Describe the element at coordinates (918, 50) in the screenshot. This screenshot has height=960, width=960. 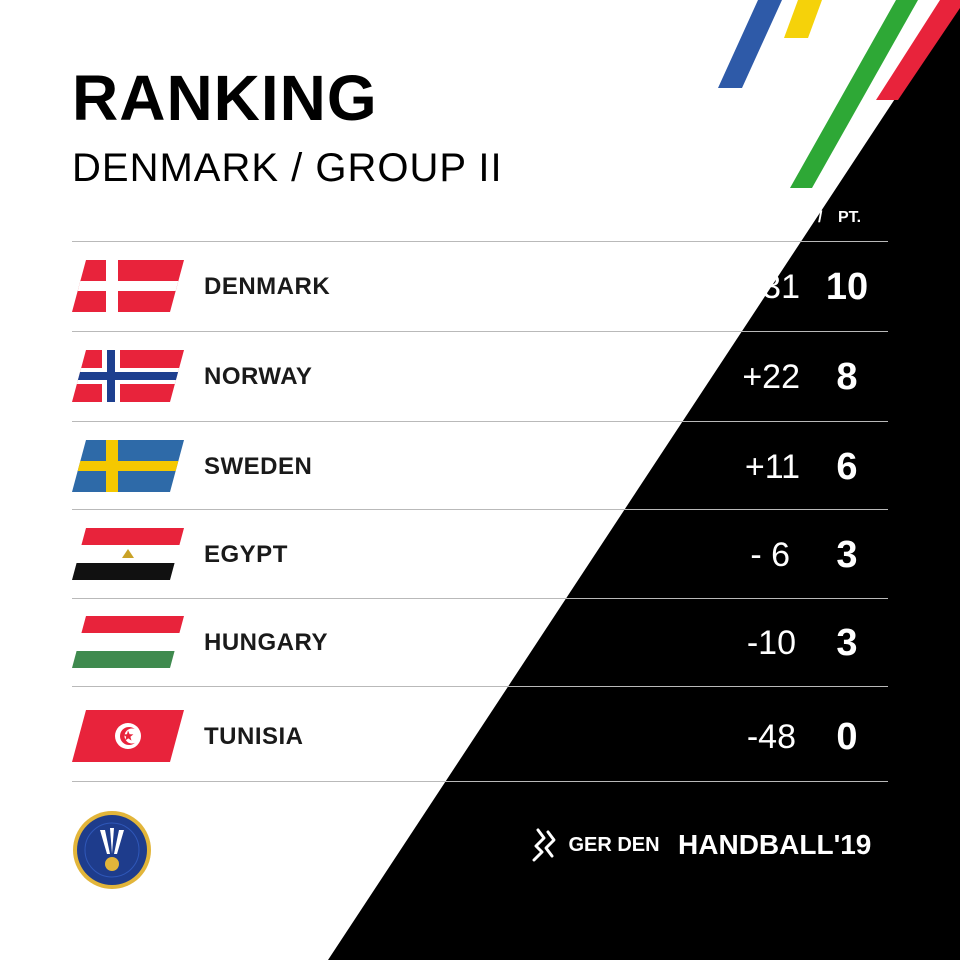
I see `stripe-red` at that location.